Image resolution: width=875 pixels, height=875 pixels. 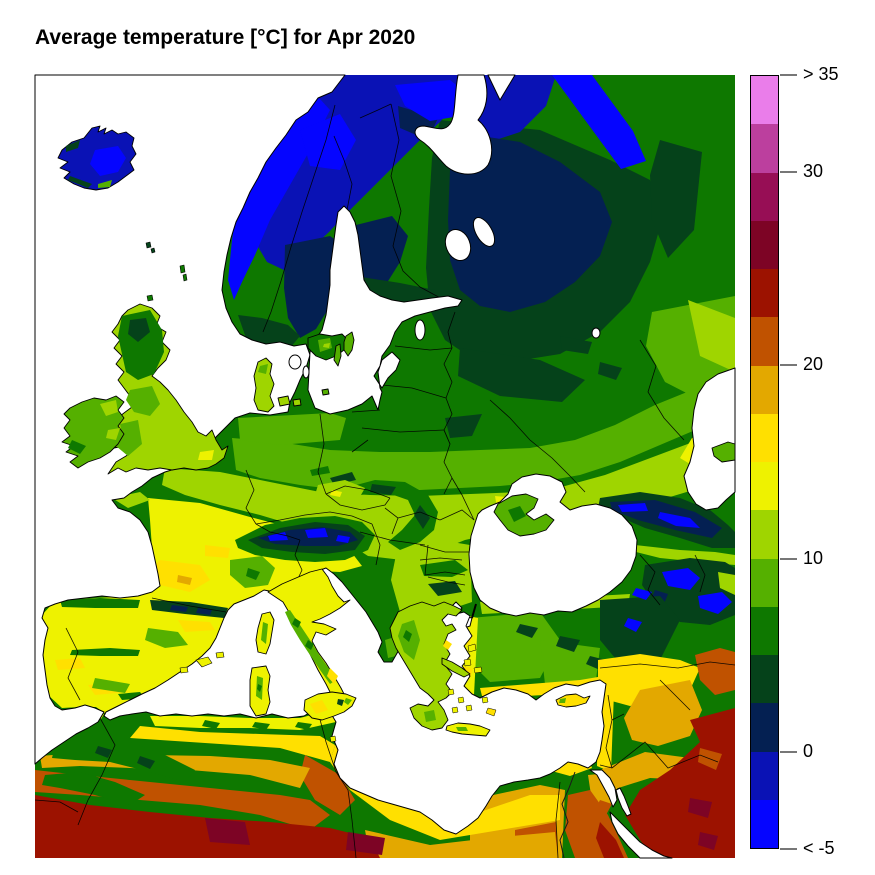 What do you see at coordinates (306, 372) in the screenshot?
I see `lake-vattern` at bounding box center [306, 372].